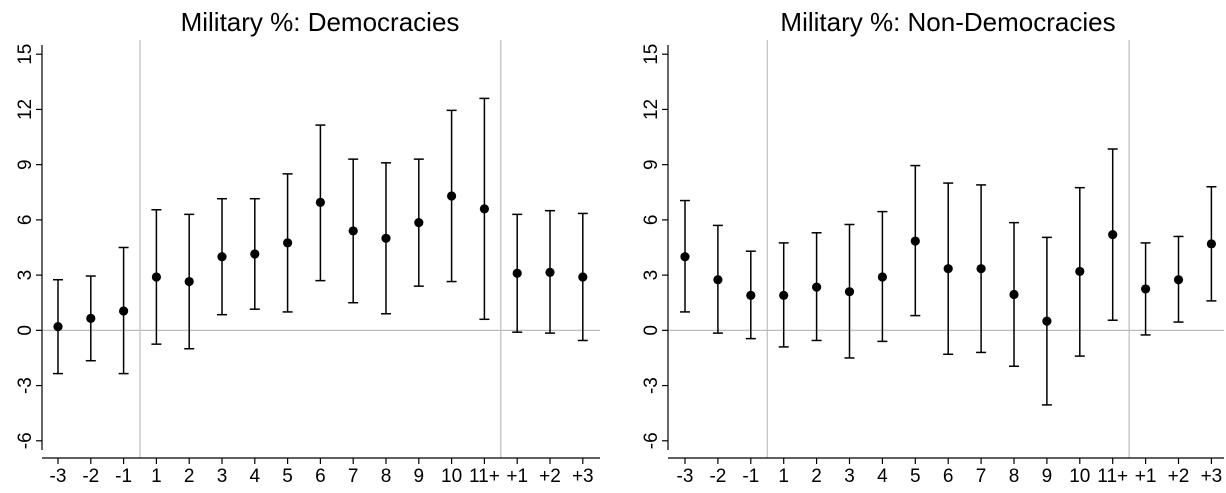 The height and width of the screenshot is (493, 1226). What do you see at coordinates (947, 22) in the screenshot?
I see `panel-title: Military %: Non-Democracies` at bounding box center [947, 22].